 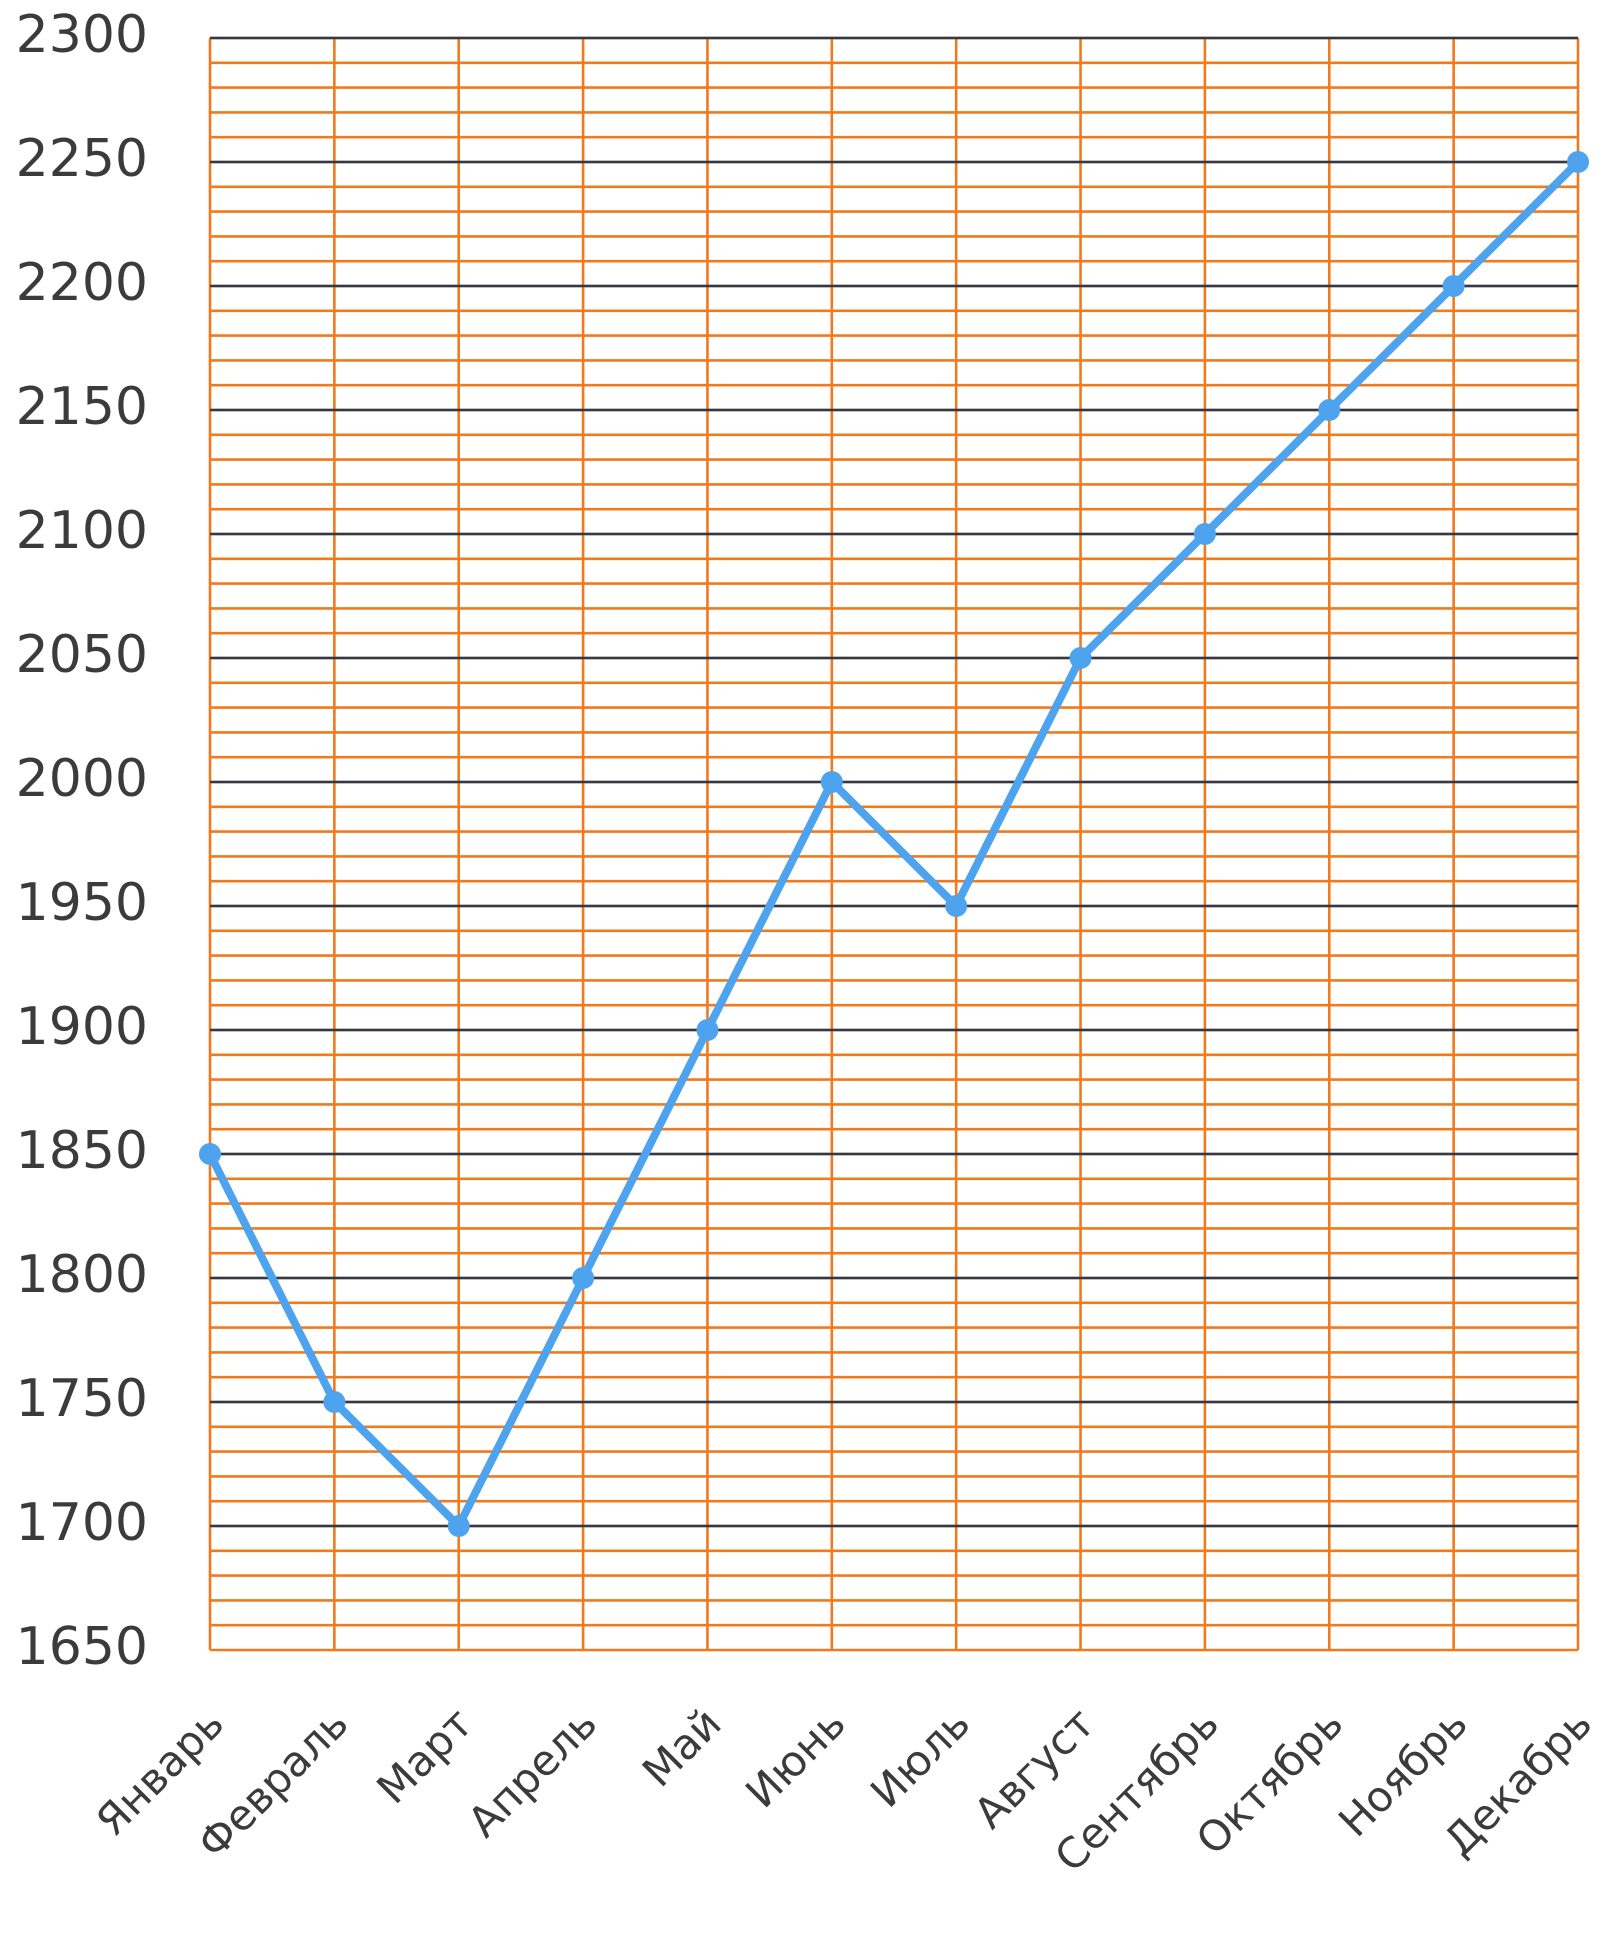 What do you see at coordinates (82, 903) in the screenshot?
I see `y-tick-label: 1950` at bounding box center [82, 903].